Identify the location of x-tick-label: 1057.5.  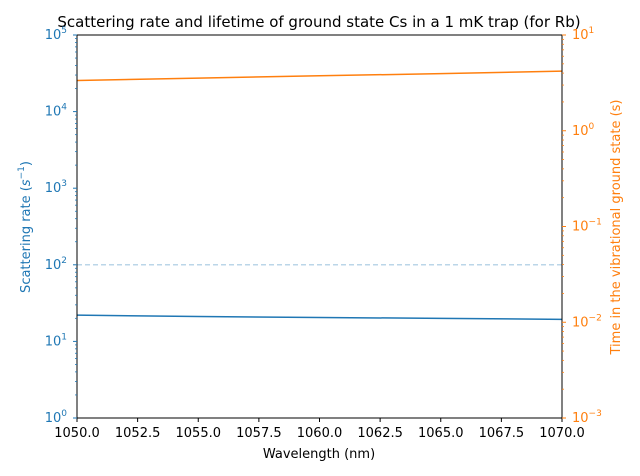
(259, 433).